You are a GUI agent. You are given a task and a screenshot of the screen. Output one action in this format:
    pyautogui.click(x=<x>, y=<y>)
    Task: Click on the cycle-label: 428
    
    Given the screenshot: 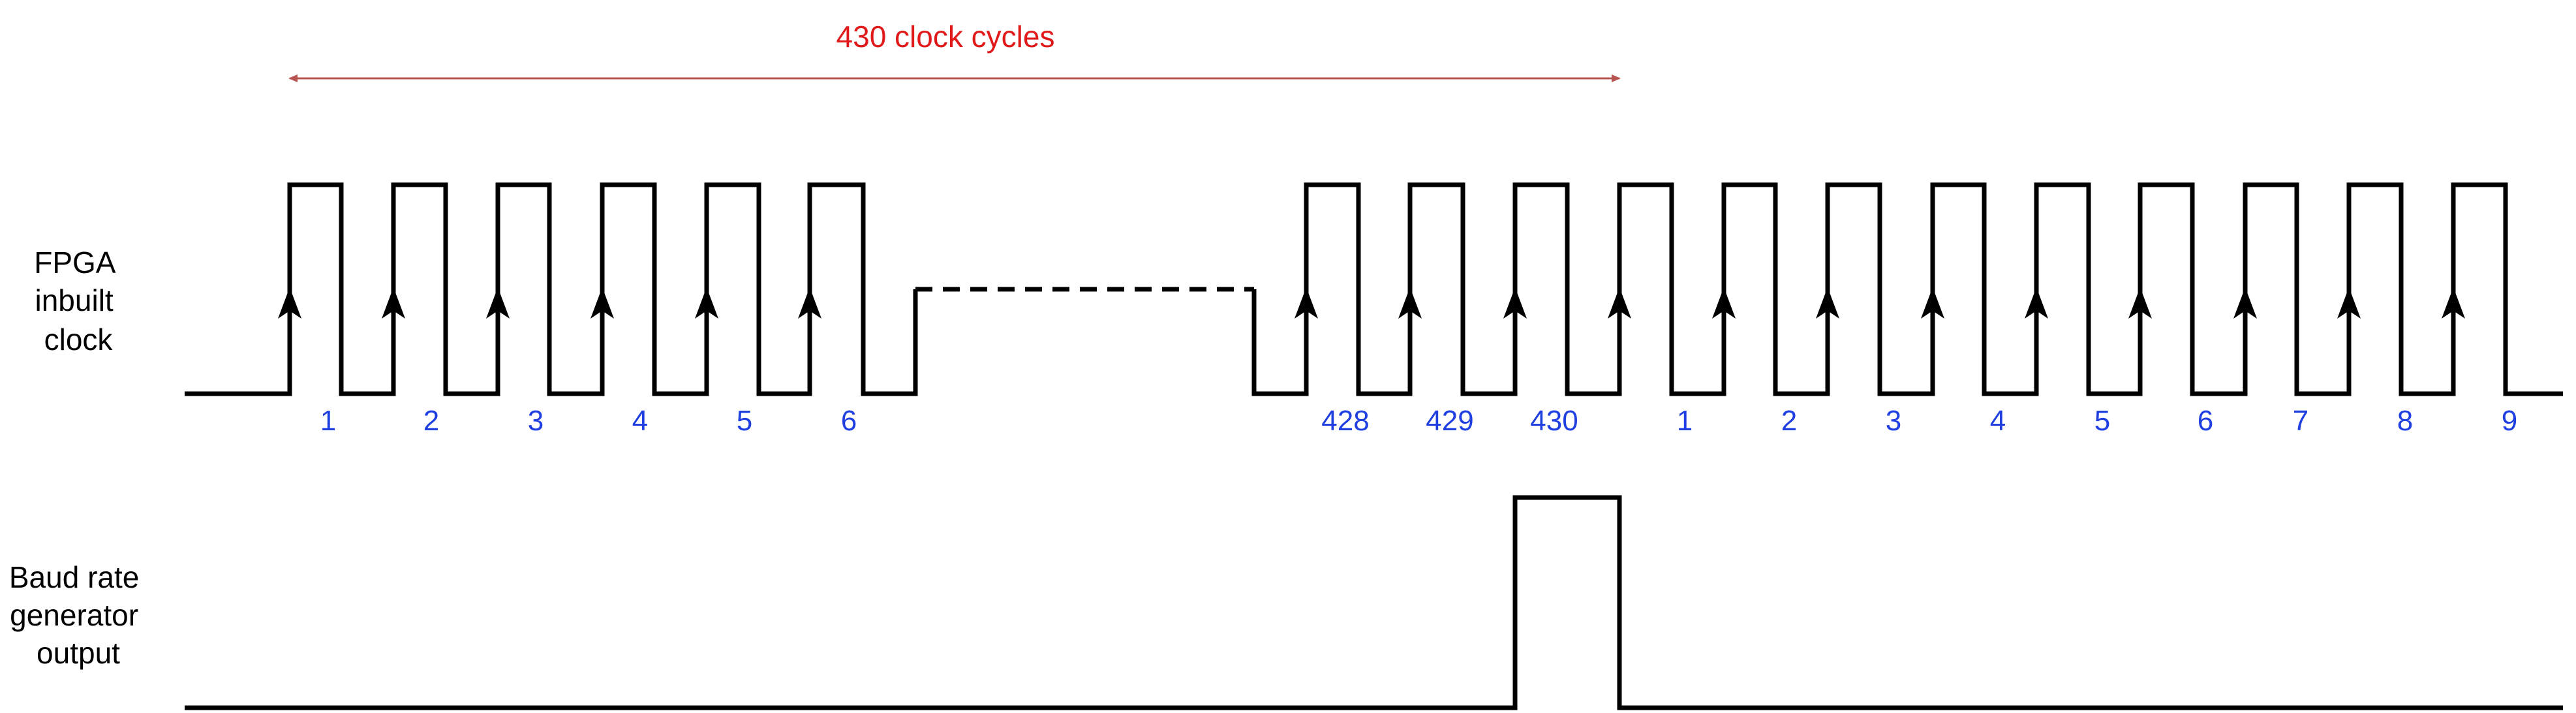 What is the action you would take?
    pyautogui.click(x=1345, y=421)
    